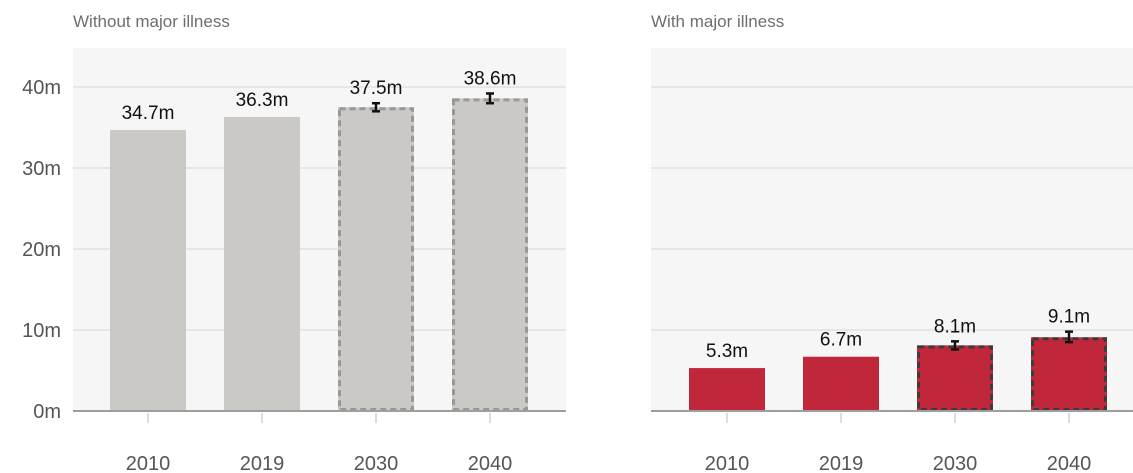  Describe the element at coordinates (727, 351) in the screenshot. I see `data-label: 5.3m` at that location.